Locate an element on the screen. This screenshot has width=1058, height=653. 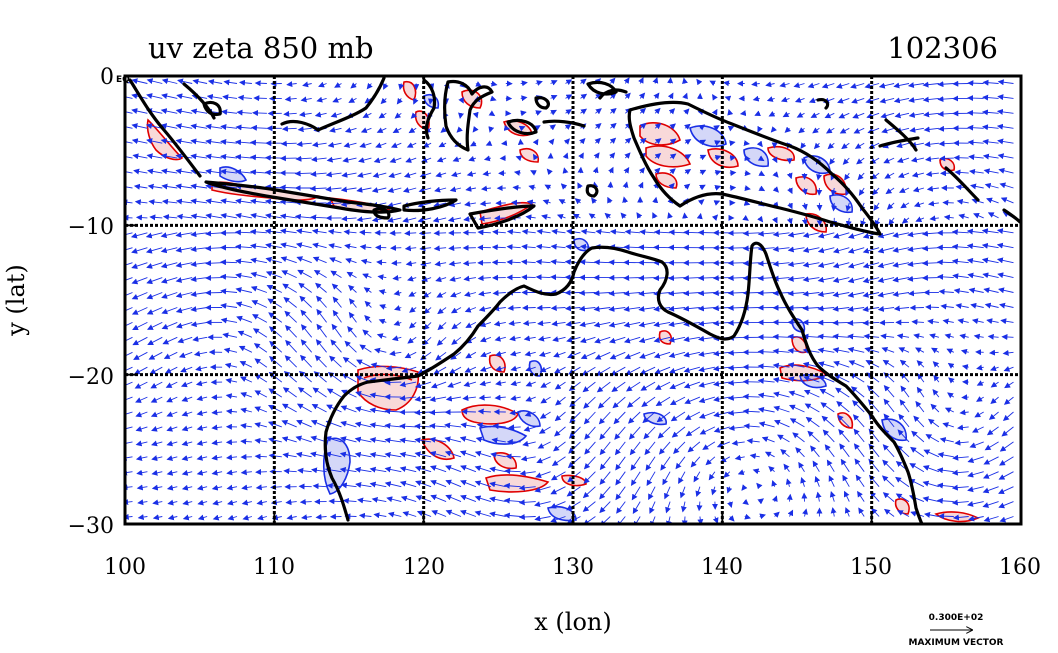
y-tick-label: −10 is located at coordinates (91, 227).